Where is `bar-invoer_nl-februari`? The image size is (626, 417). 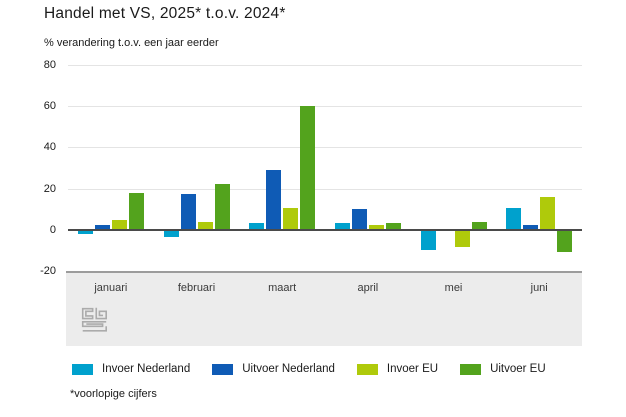
bar-invoer_nl-februari is located at coordinates (171, 233).